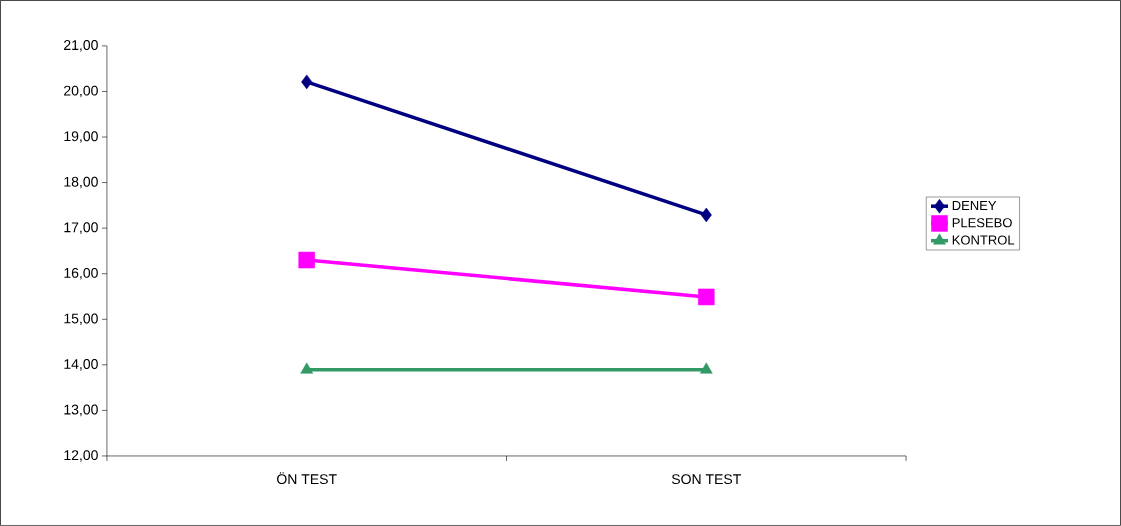  What do you see at coordinates (81, 319) in the screenshot?
I see `y-tick-label: 15,00` at bounding box center [81, 319].